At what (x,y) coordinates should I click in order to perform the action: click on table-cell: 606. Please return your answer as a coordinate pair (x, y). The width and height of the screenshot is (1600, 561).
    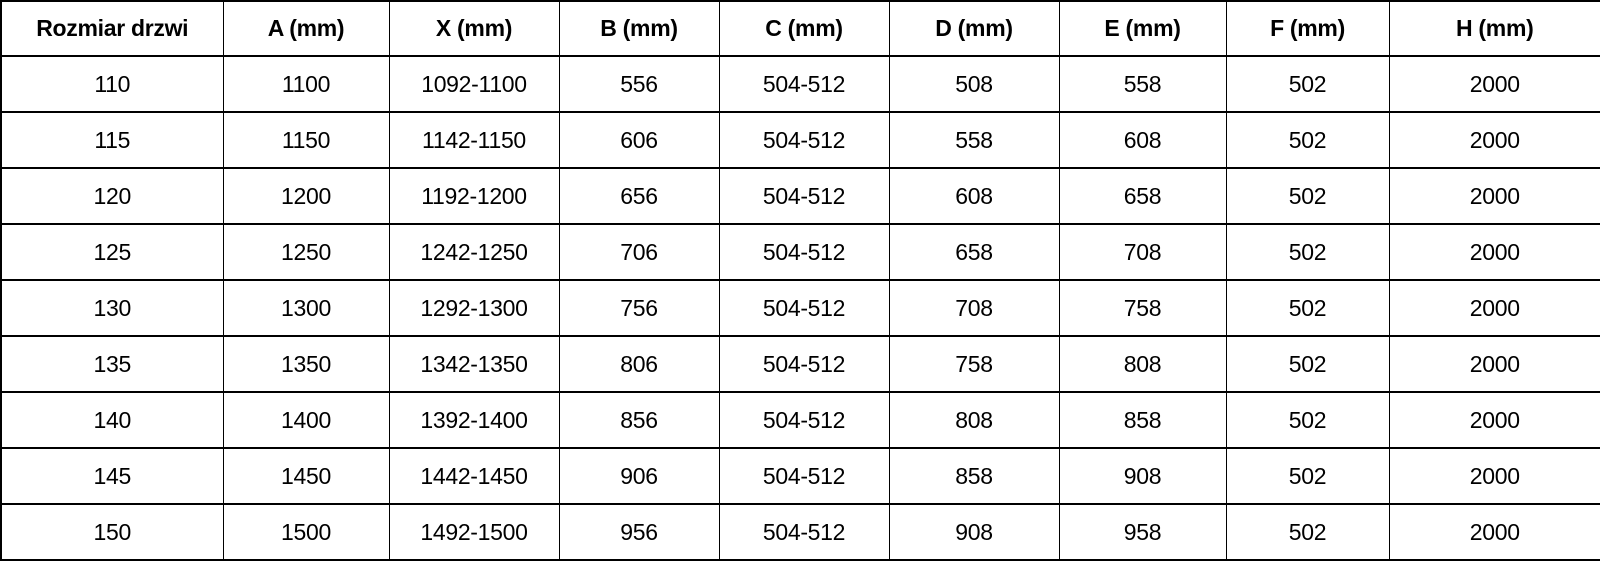
    Looking at the image, I should click on (639, 140).